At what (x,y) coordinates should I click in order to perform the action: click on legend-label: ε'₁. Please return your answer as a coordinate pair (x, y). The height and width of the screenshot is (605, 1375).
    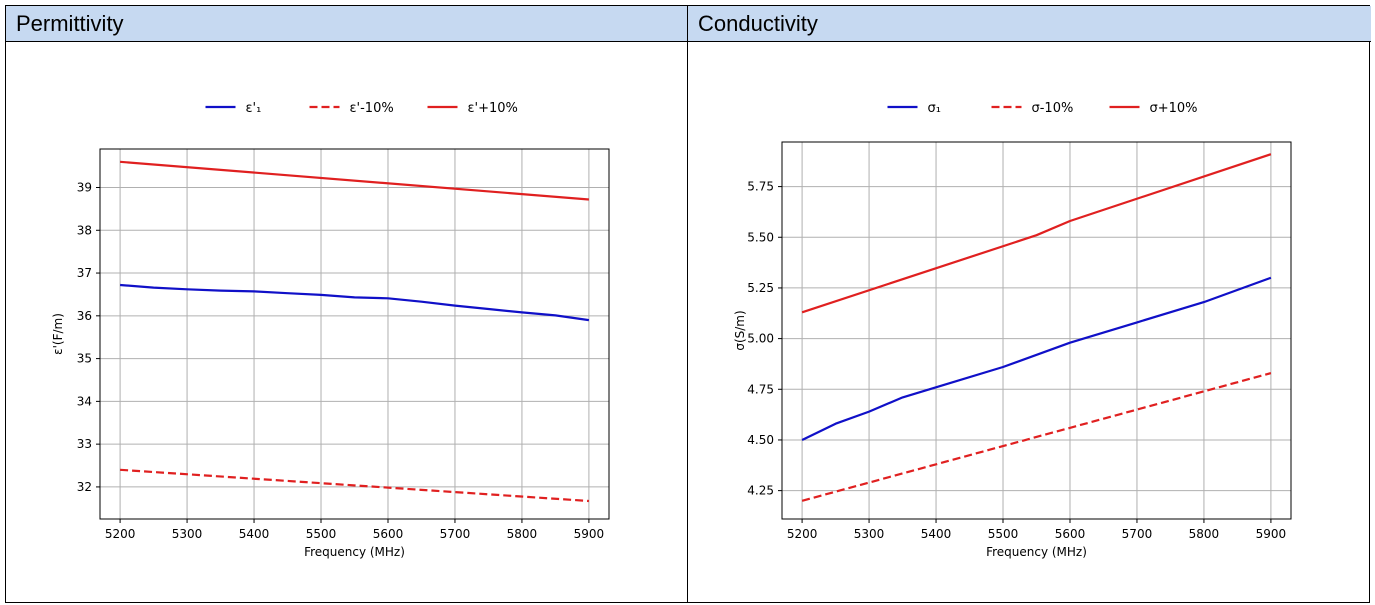
    Looking at the image, I should click on (254, 108).